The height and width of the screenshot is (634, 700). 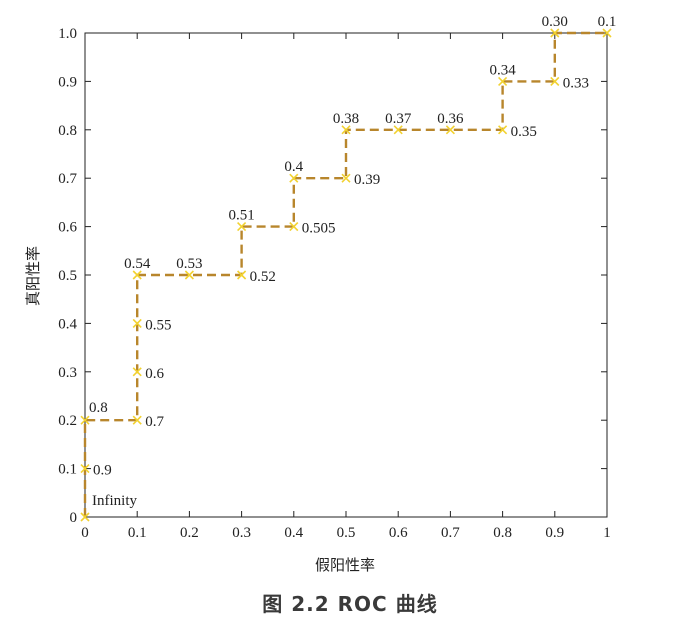 I want to click on point-label: 0.39, so click(x=367, y=180).